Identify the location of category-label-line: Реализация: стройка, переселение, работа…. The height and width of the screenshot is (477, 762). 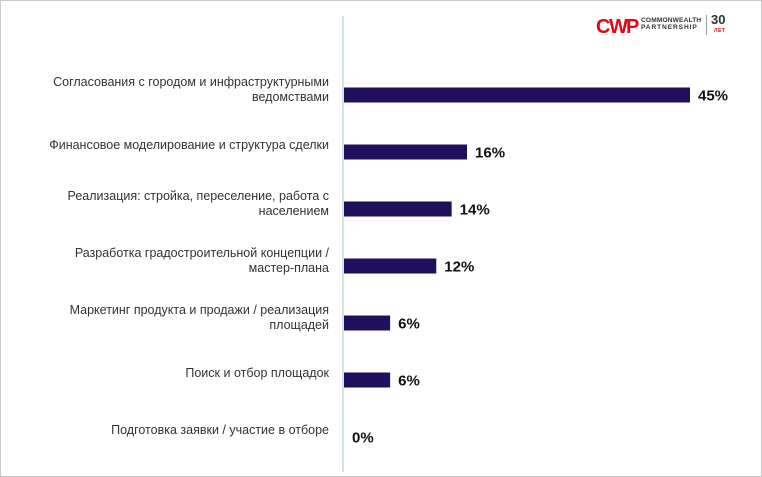
(198, 196).